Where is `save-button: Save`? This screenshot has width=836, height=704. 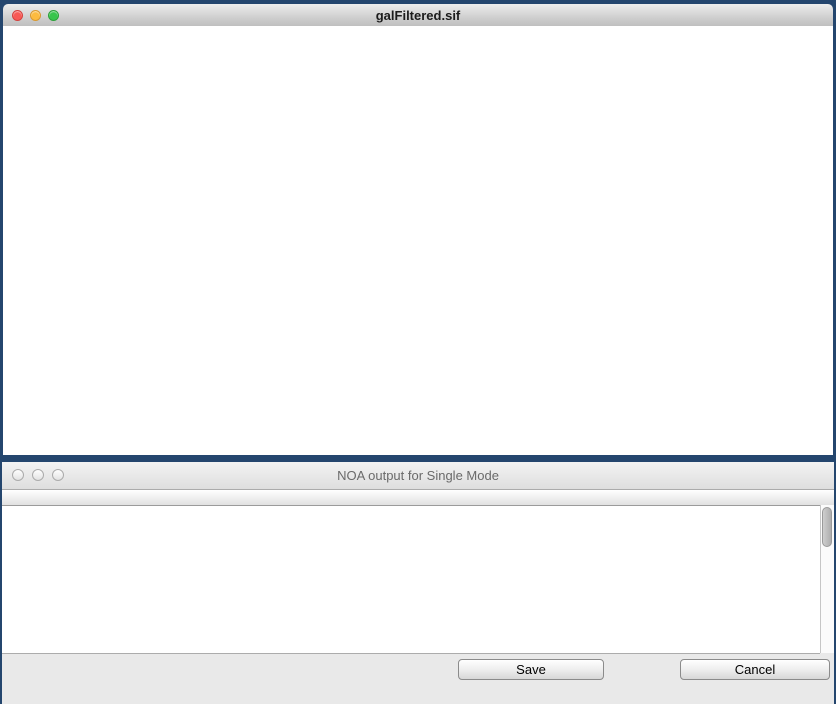
save-button: Save is located at coordinates (531, 669).